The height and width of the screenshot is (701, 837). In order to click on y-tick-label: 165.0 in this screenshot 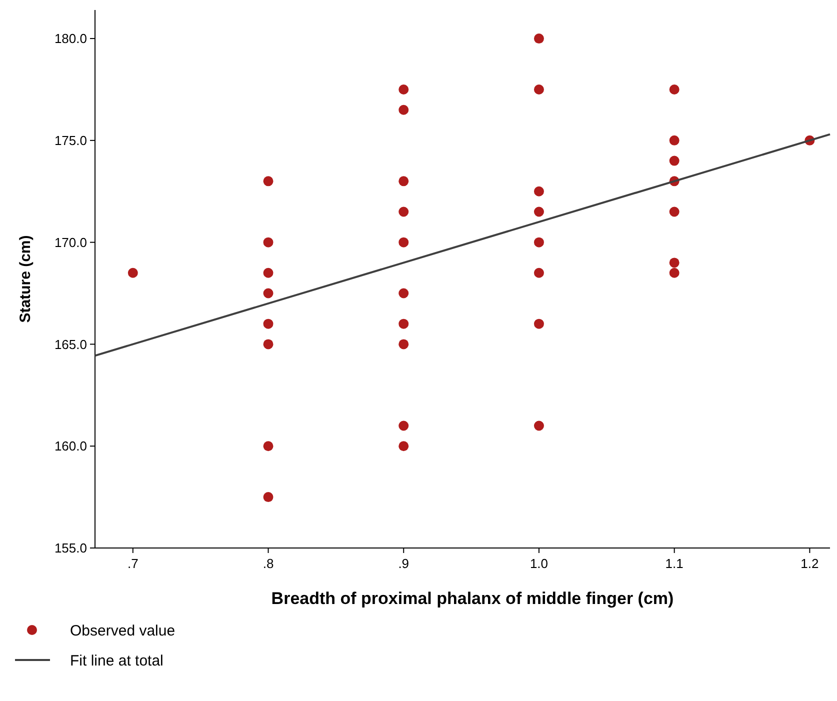, I will do `click(70, 344)`.